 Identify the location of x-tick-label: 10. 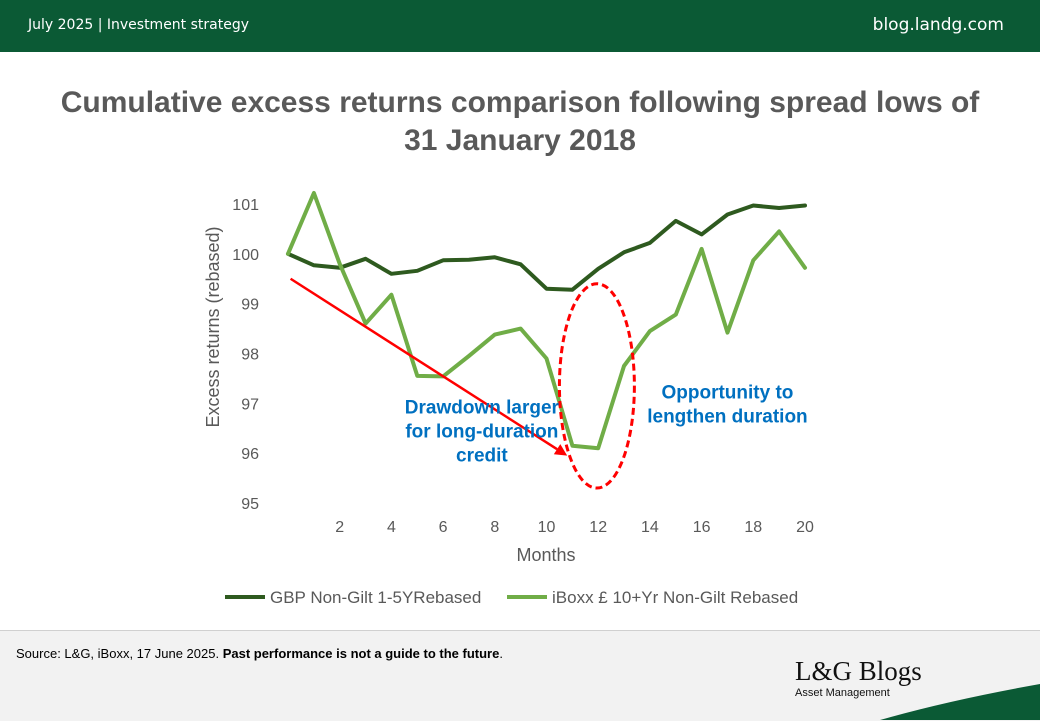
(547, 527).